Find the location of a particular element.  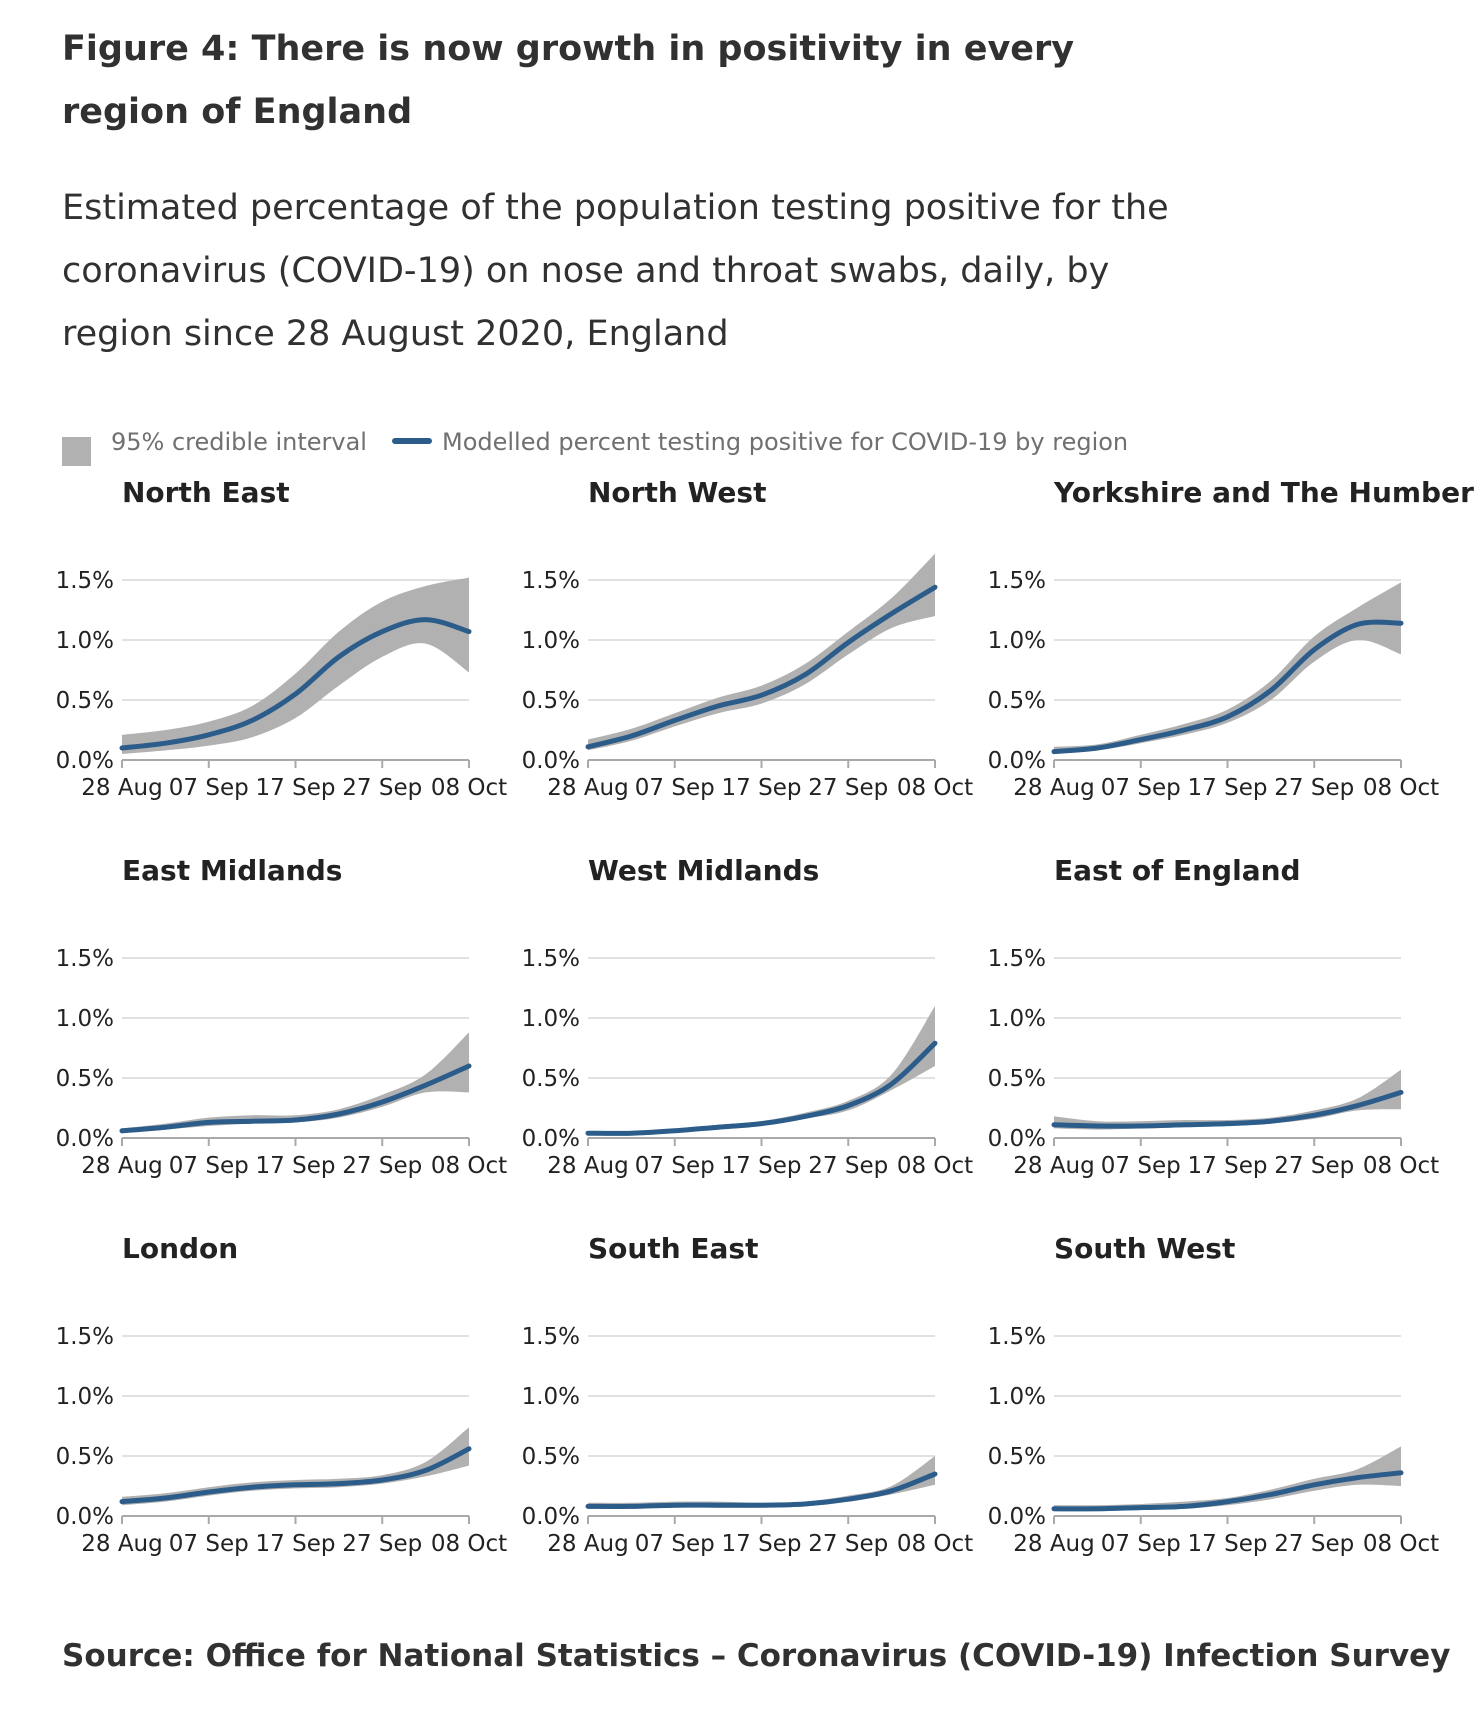

panel-title: South East is located at coordinates (673, 1248).